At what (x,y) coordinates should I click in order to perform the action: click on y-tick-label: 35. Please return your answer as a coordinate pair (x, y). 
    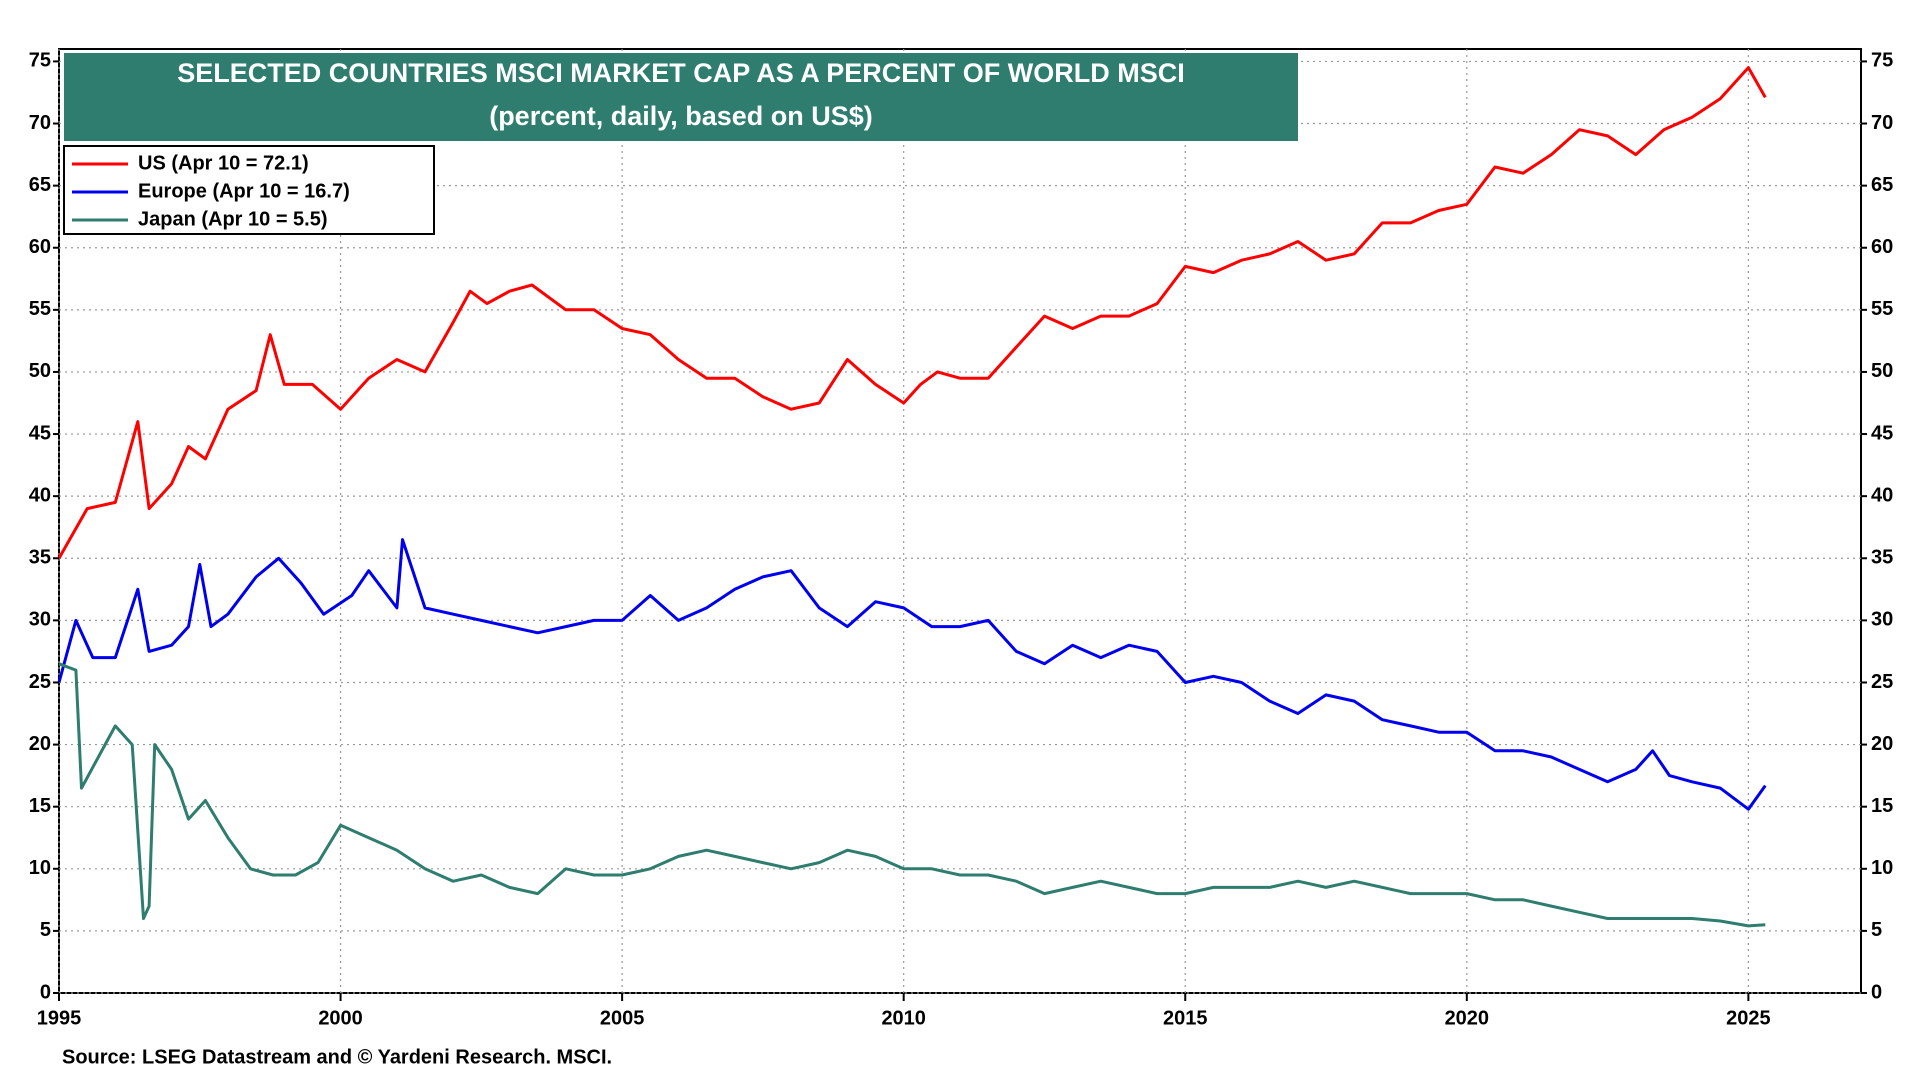
    Looking at the image, I should click on (40, 558).